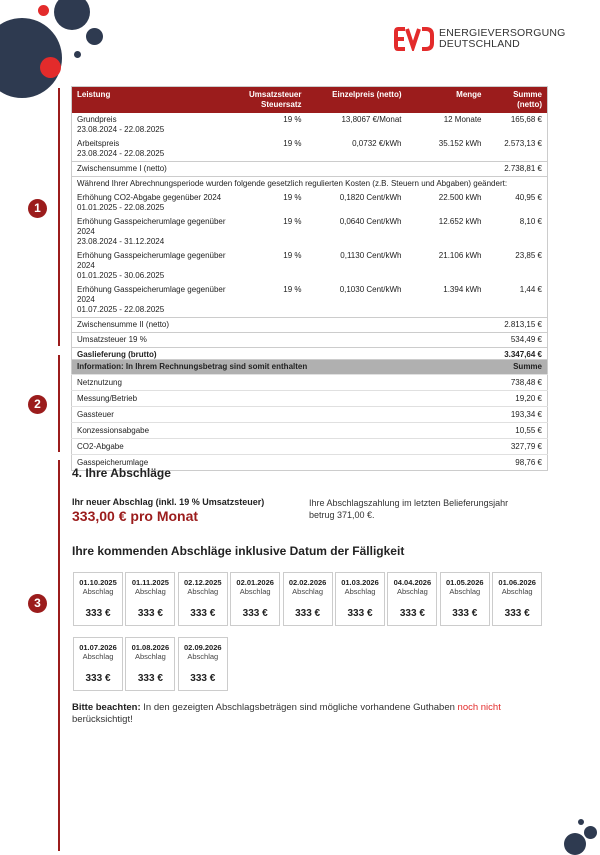  Describe the element at coordinates (517, 582) in the screenshot. I see `installment-date: 01.06.2026` at that location.